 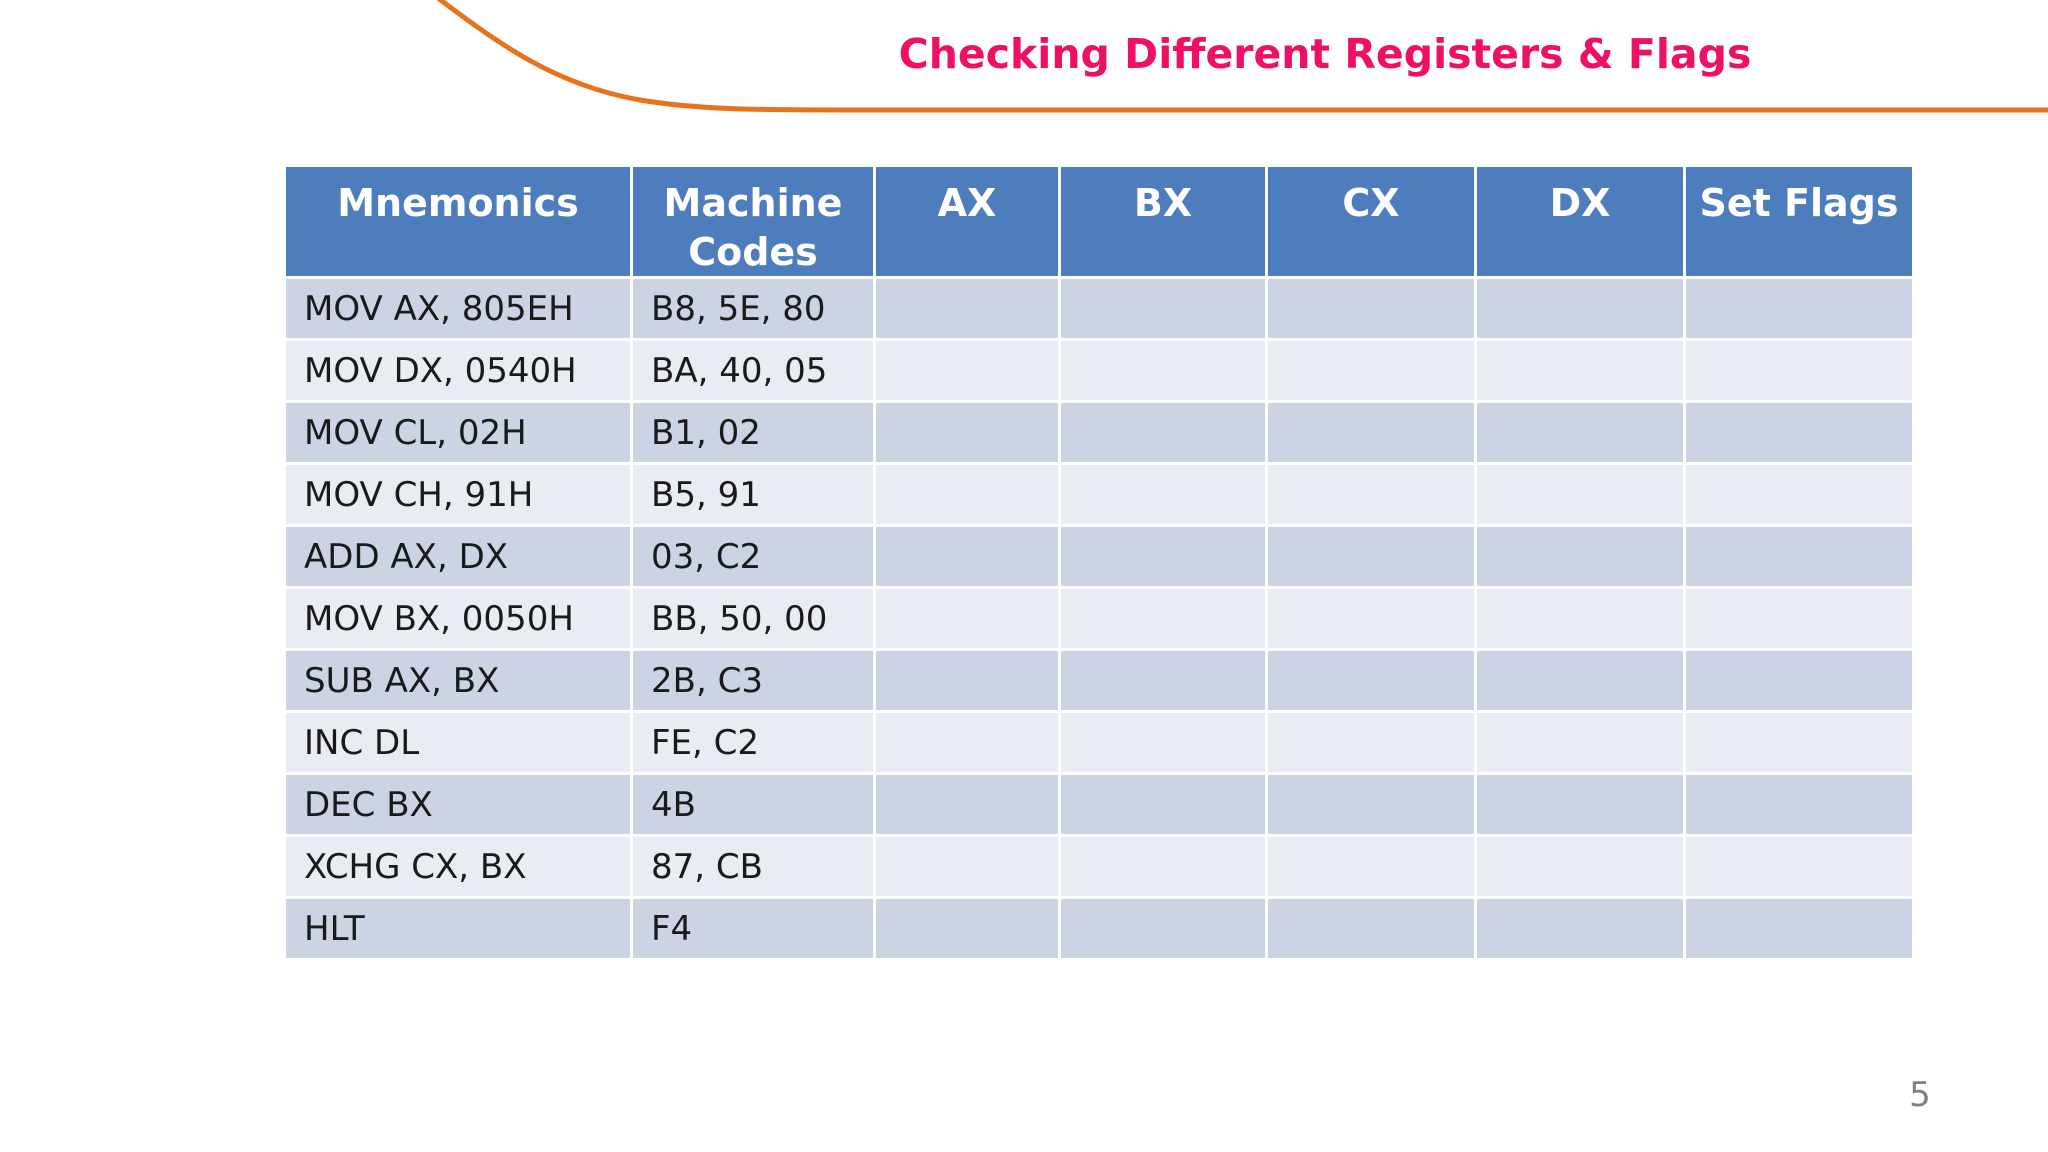 What do you see at coordinates (458, 743) in the screenshot?
I see `cell-mnemonic: INC DL` at bounding box center [458, 743].